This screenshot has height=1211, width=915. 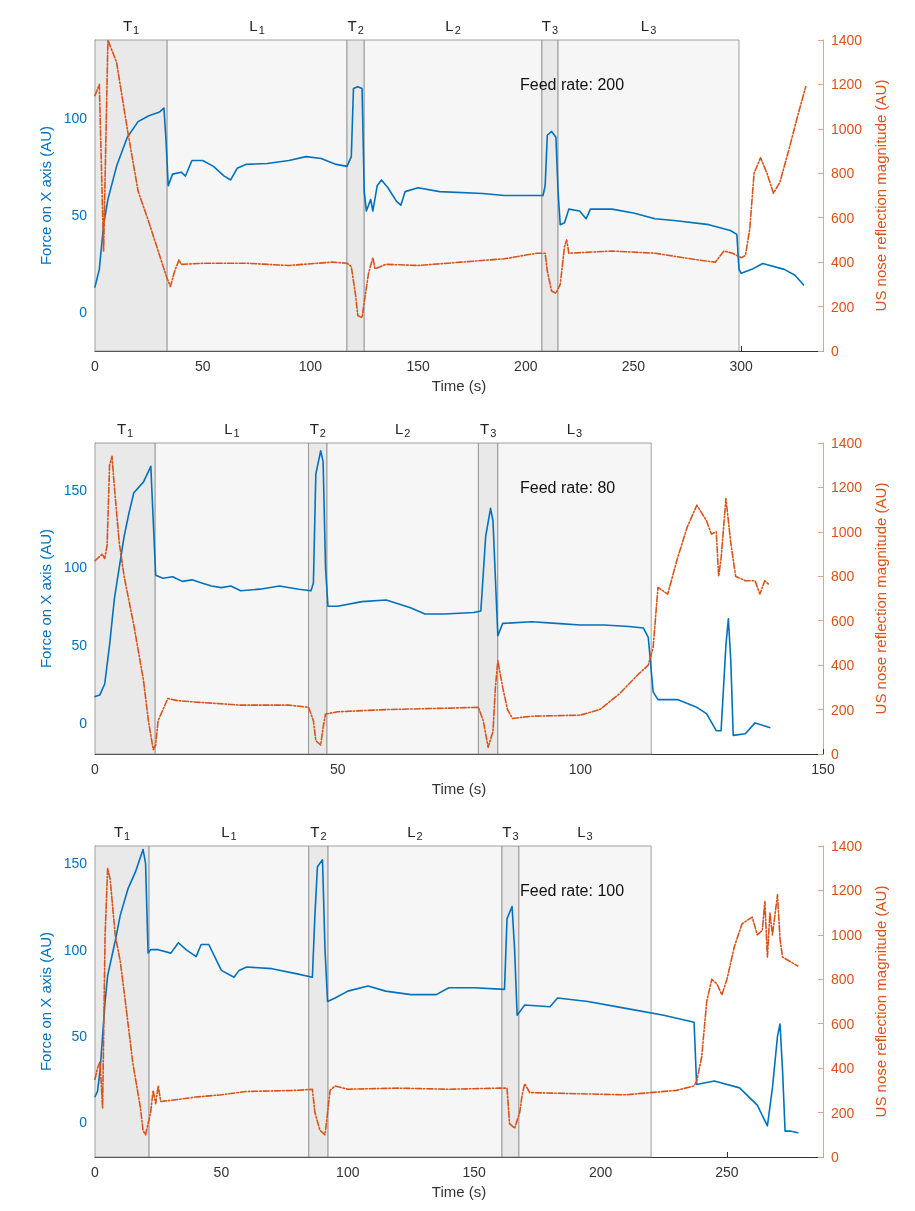 I want to click on annotation: Feed rate: 200, so click(x=572, y=85).